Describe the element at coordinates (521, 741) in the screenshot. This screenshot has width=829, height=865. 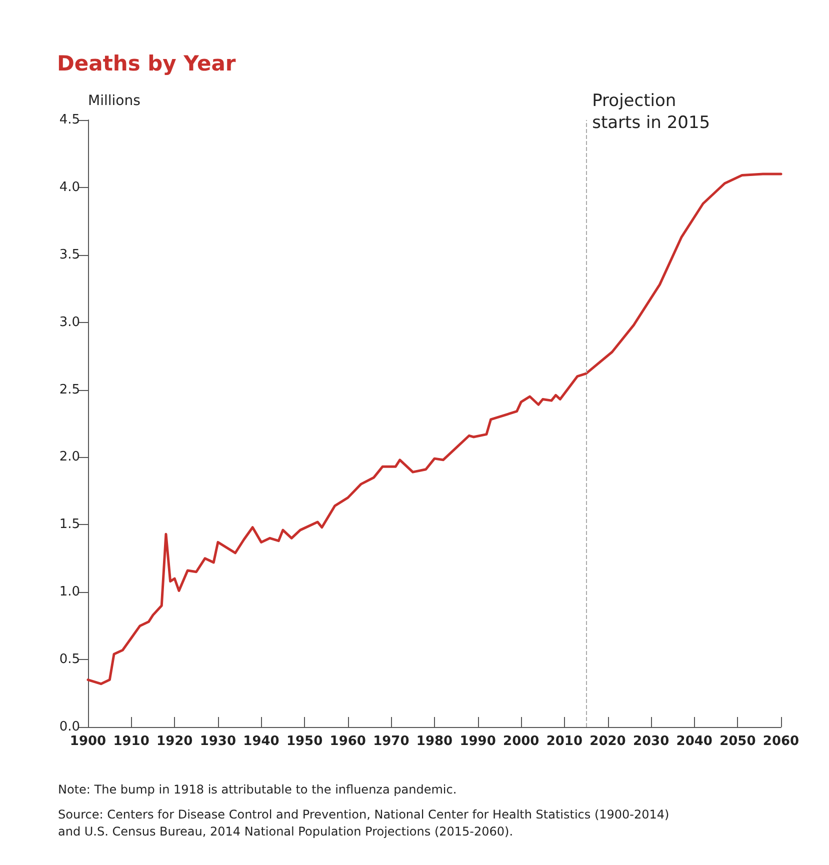
I see `x-tick-label: 2000` at that location.